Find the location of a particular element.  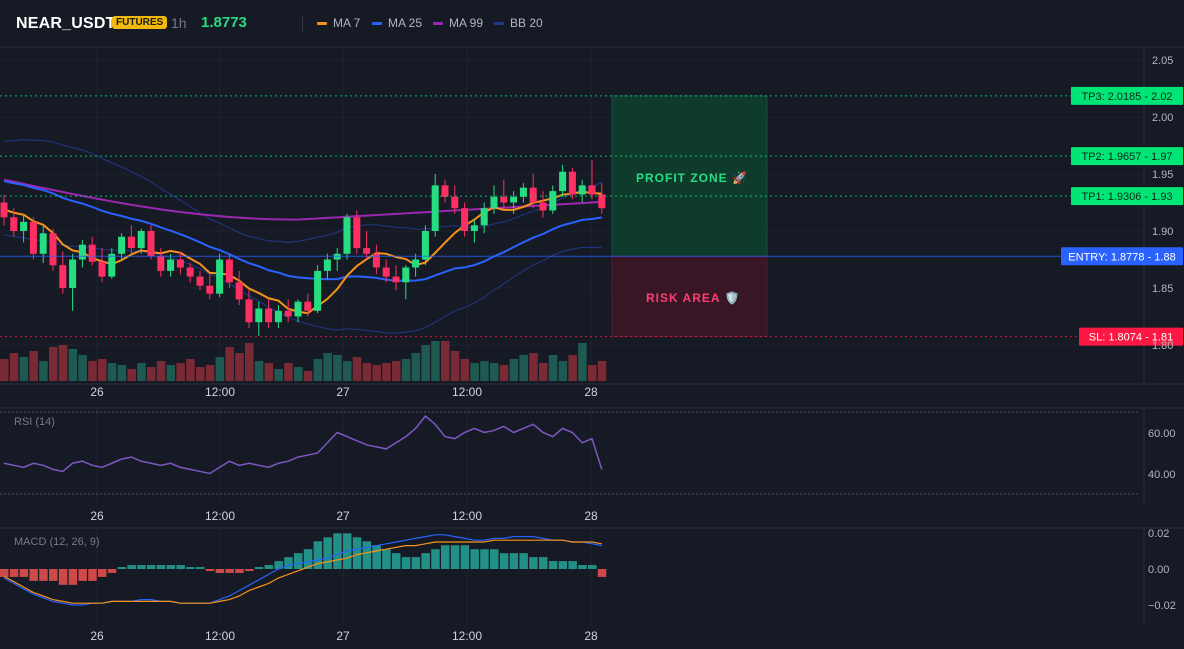

legend-ma99: MA 99 is located at coordinates (458, 23).